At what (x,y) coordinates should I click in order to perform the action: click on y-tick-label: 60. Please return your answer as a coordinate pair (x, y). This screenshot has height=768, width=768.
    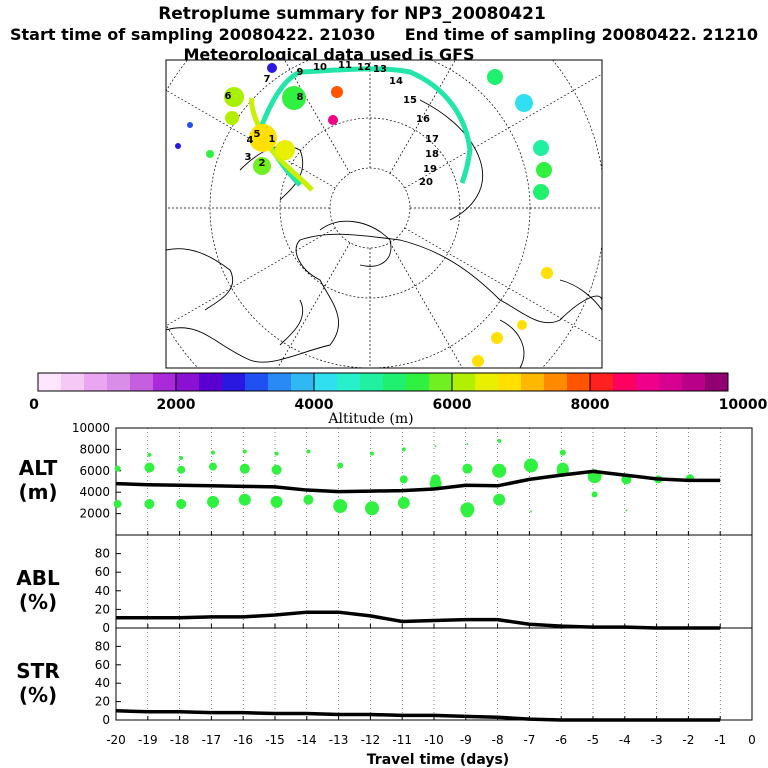
    Looking at the image, I should click on (102, 665).